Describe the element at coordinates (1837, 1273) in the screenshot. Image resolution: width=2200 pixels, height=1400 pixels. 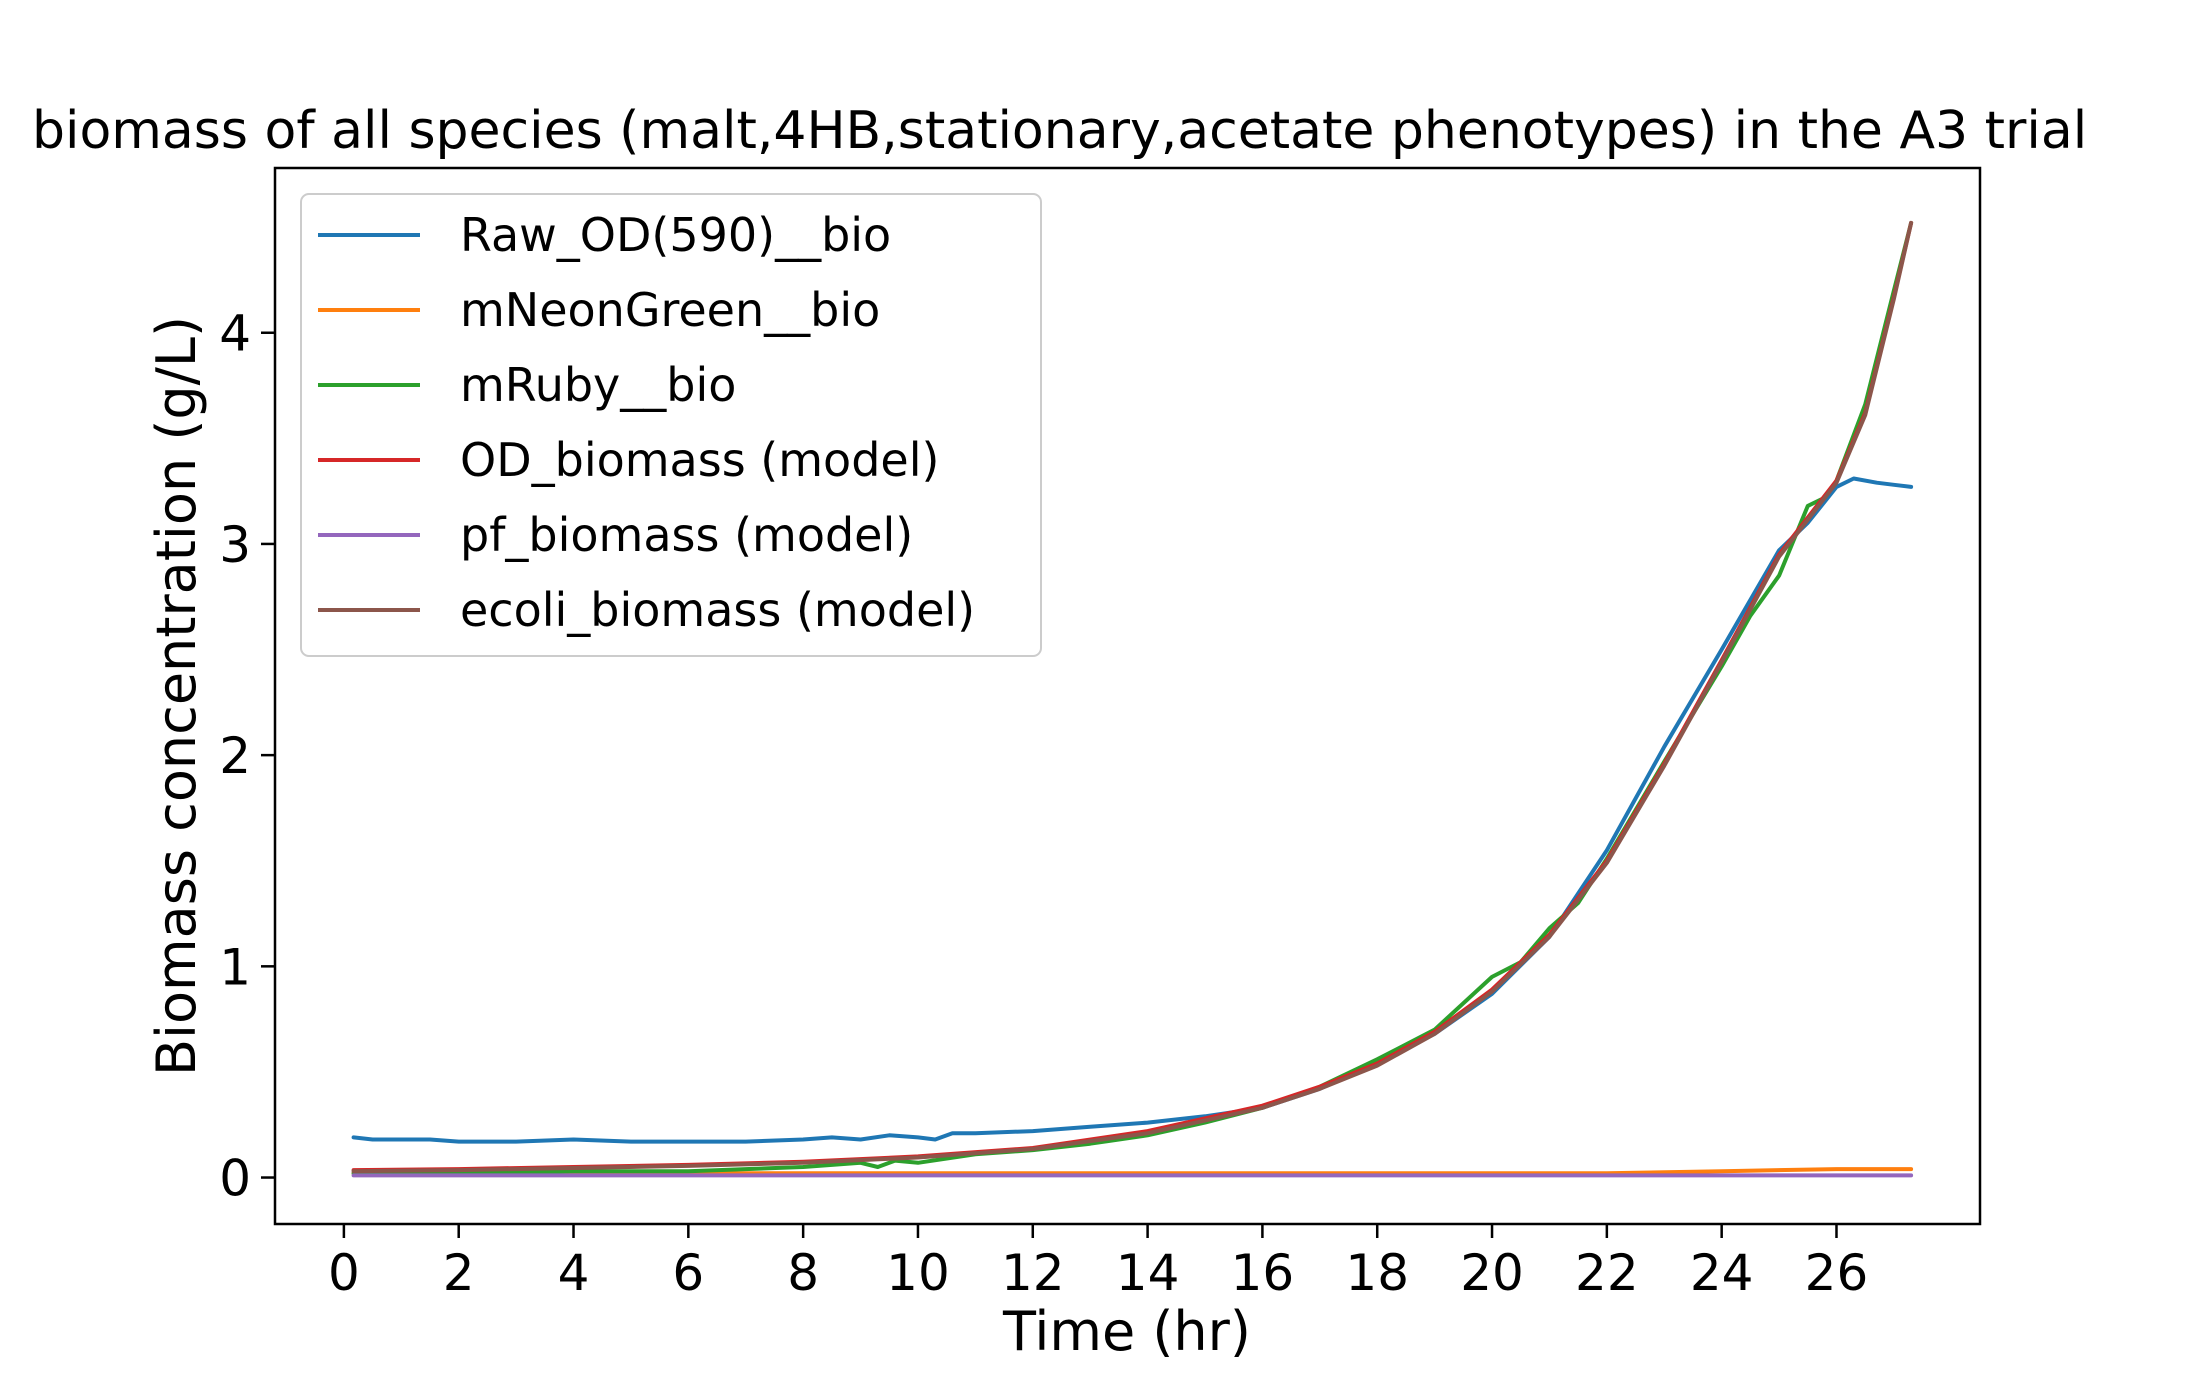
I see `x-tick-label: 26` at that location.